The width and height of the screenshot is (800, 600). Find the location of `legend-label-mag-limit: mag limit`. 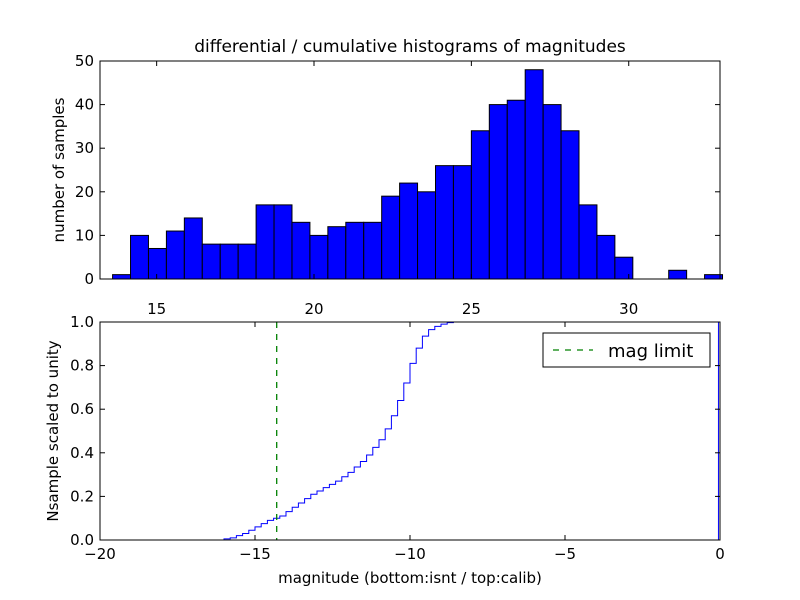

legend-label-mag-limit: mag limit is located at coordinates (650, 351).